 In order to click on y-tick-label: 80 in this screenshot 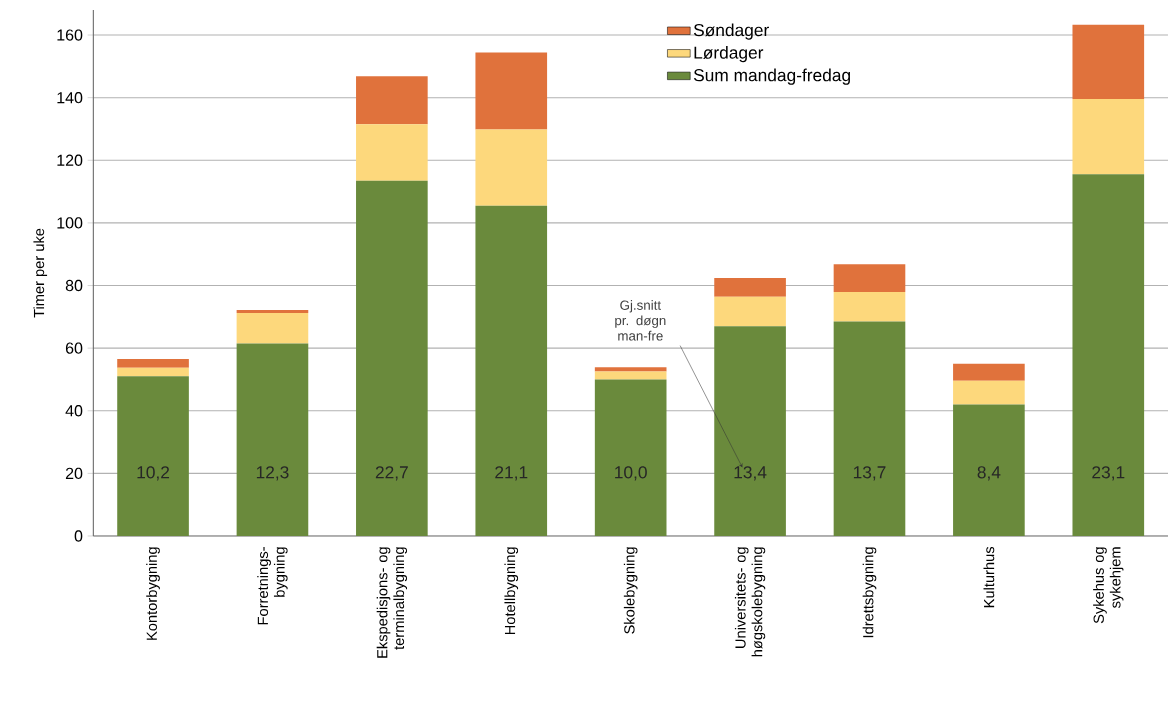, I will do `click(74, 286)`.